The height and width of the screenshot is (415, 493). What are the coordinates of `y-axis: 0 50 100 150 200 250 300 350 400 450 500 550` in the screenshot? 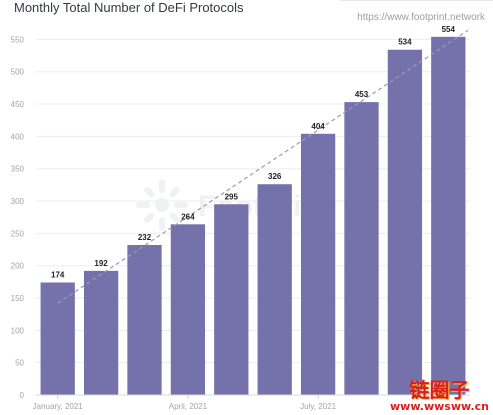 It's located at (18, 217).